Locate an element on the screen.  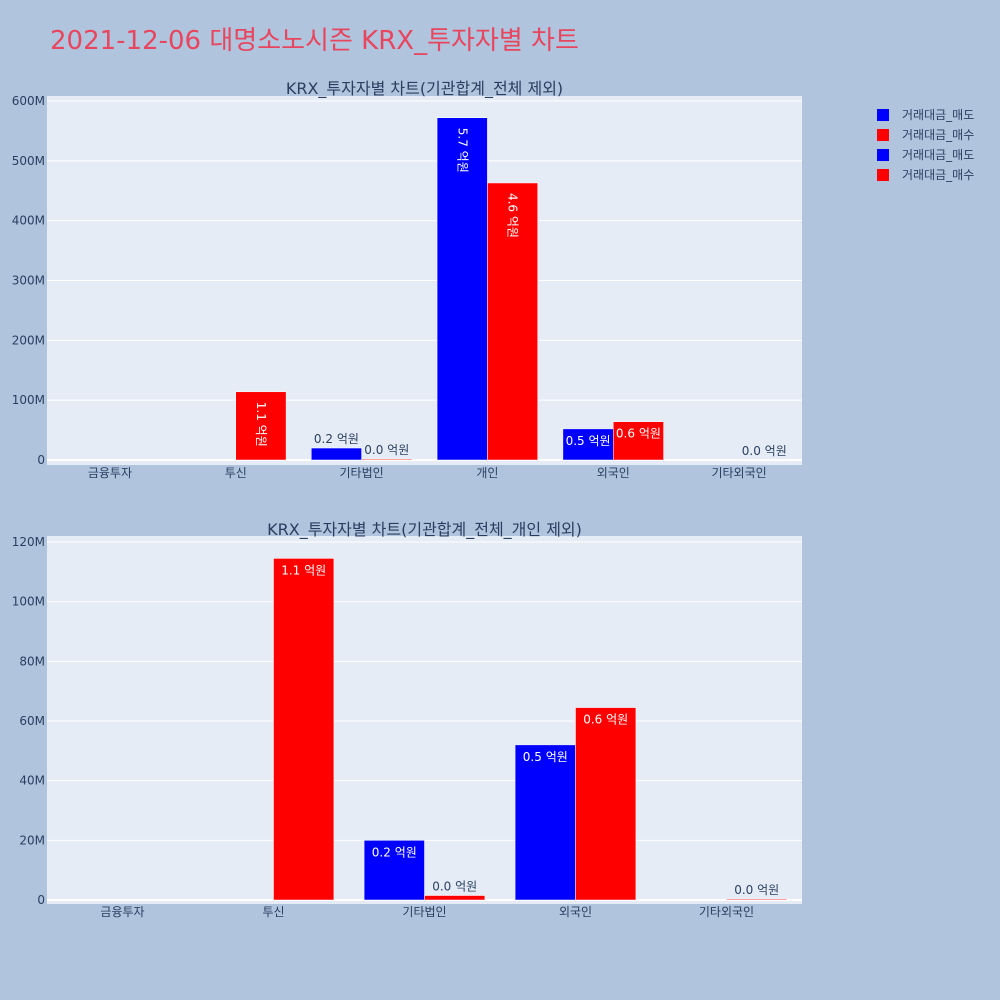
y-tick-label: 60M is located at coordinates (32, 721).